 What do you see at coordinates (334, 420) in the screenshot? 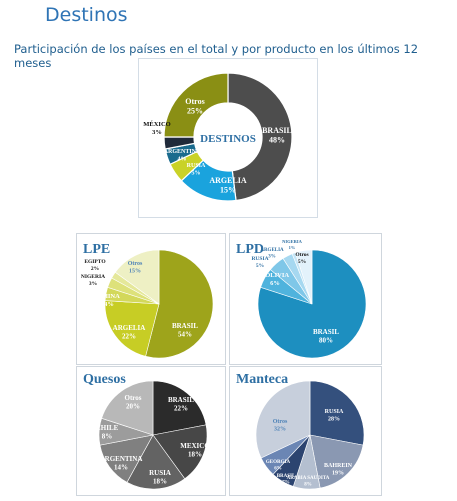
I see `label-value: 28%` at bounding box center [334, 420].